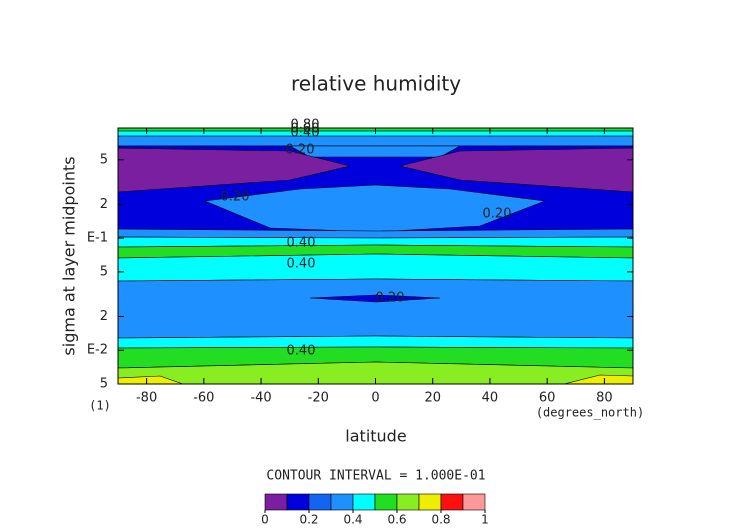  I want to click on colorbar-tick-label: 0.8, so click(440, 520).